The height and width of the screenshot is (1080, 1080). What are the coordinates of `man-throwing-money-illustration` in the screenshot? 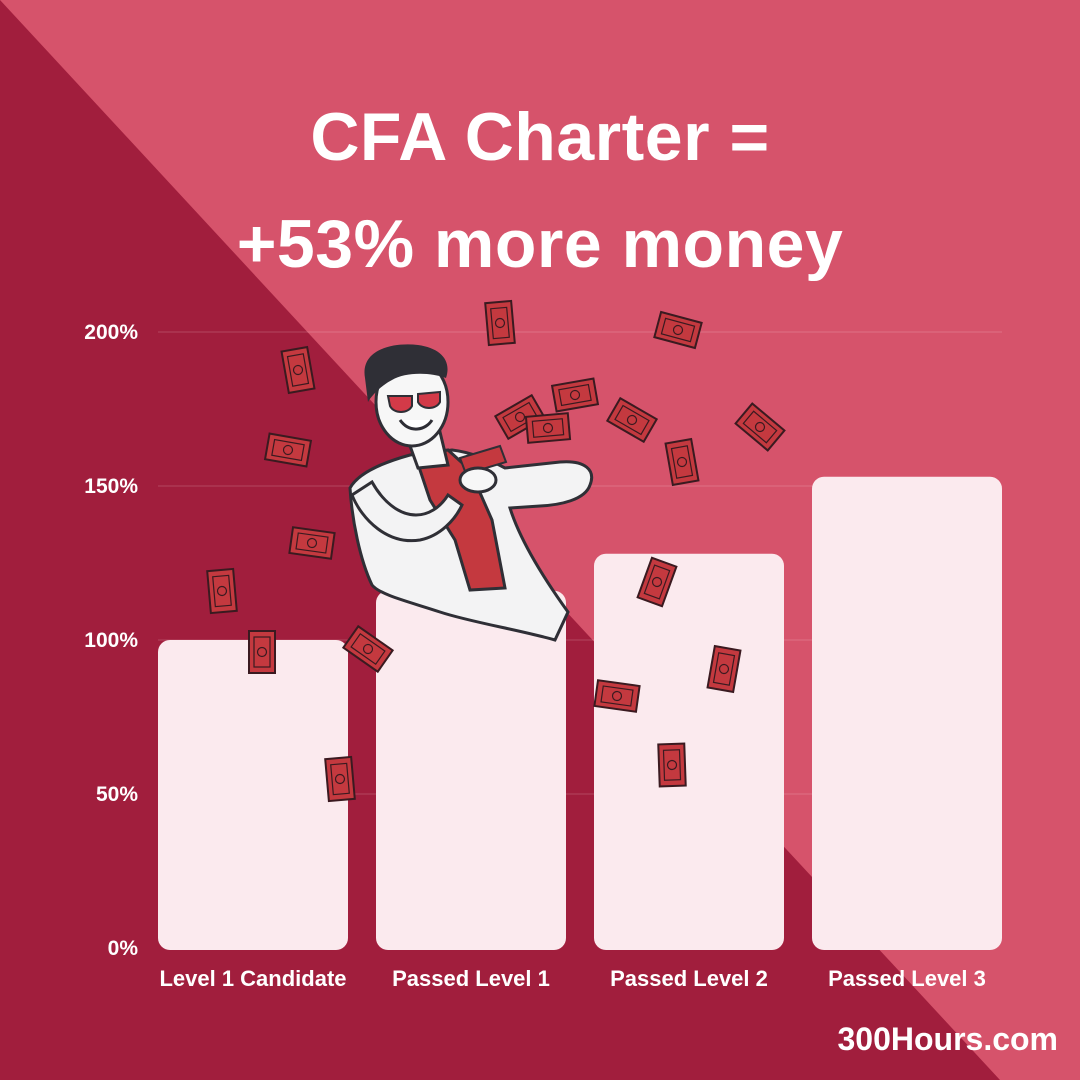 It's located at (470, 493).